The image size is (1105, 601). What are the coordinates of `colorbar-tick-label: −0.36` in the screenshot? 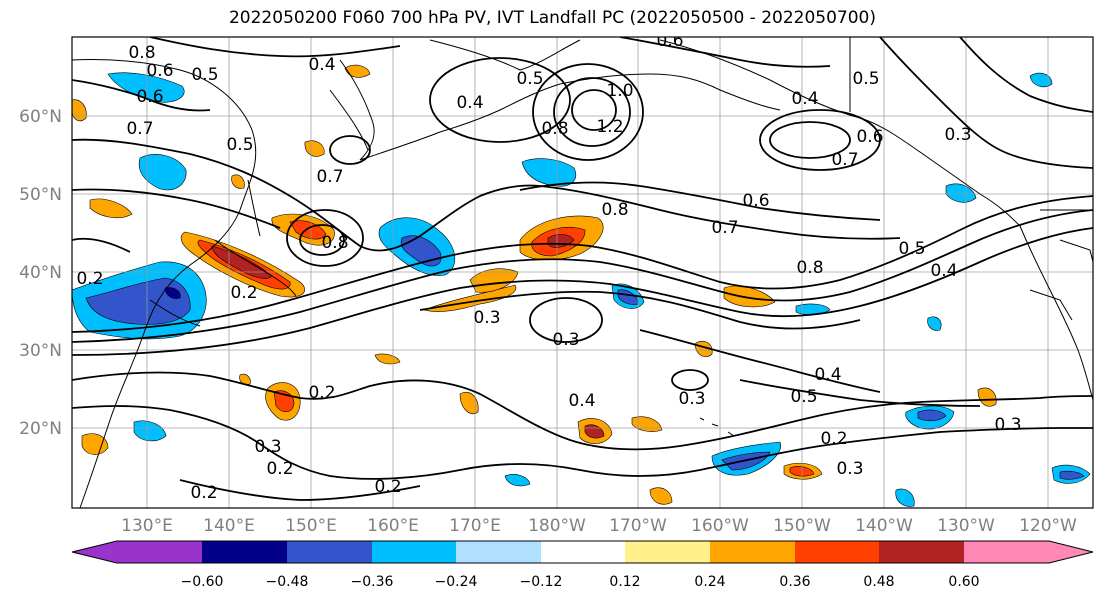 It's located at (372, 582).